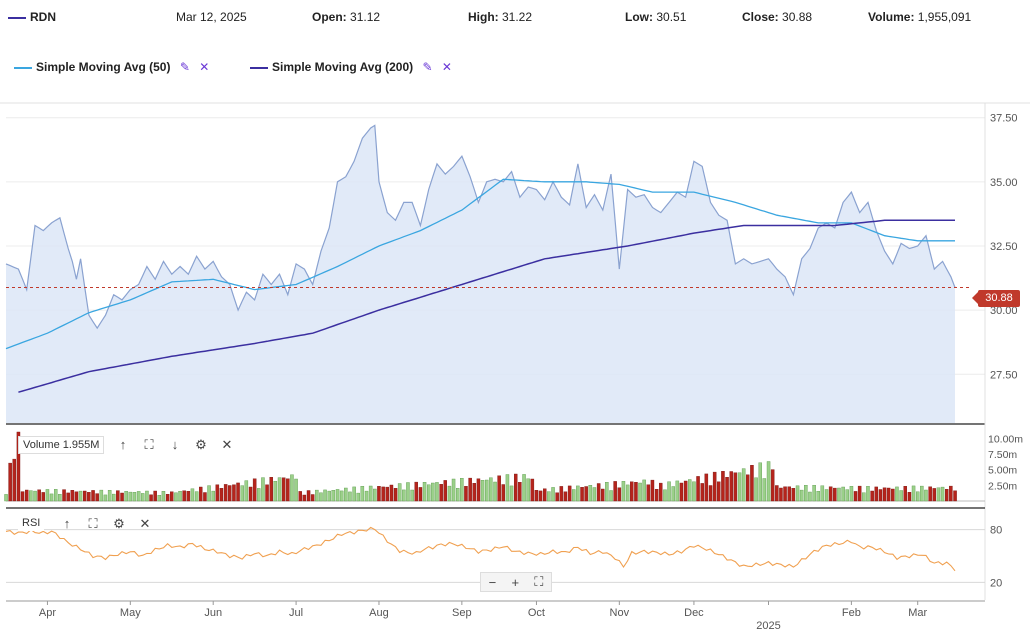 The width and height of the screenshot is (1030, 632). I want to click on price-tick-label: 37.50, so click(1004, 119).